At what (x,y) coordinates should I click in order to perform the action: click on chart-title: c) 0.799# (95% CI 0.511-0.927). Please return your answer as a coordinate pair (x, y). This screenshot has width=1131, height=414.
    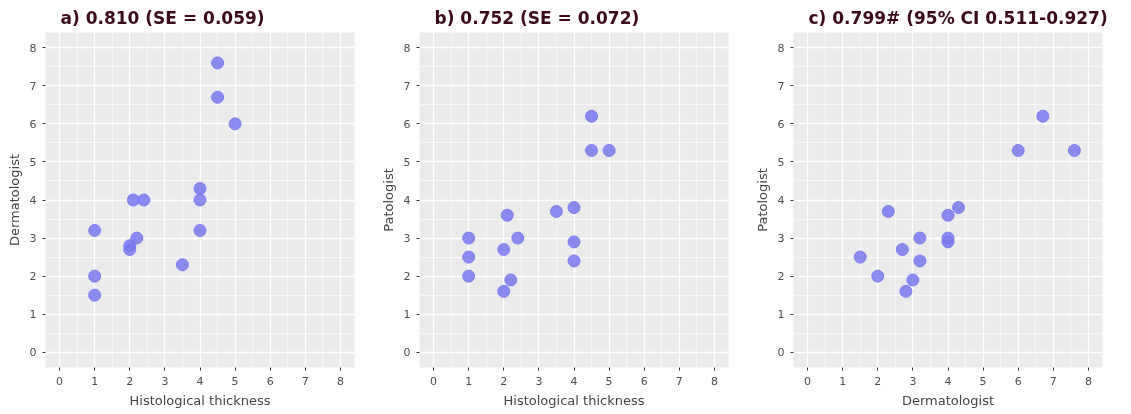
    Looking at the image, I should click on (958, 17).